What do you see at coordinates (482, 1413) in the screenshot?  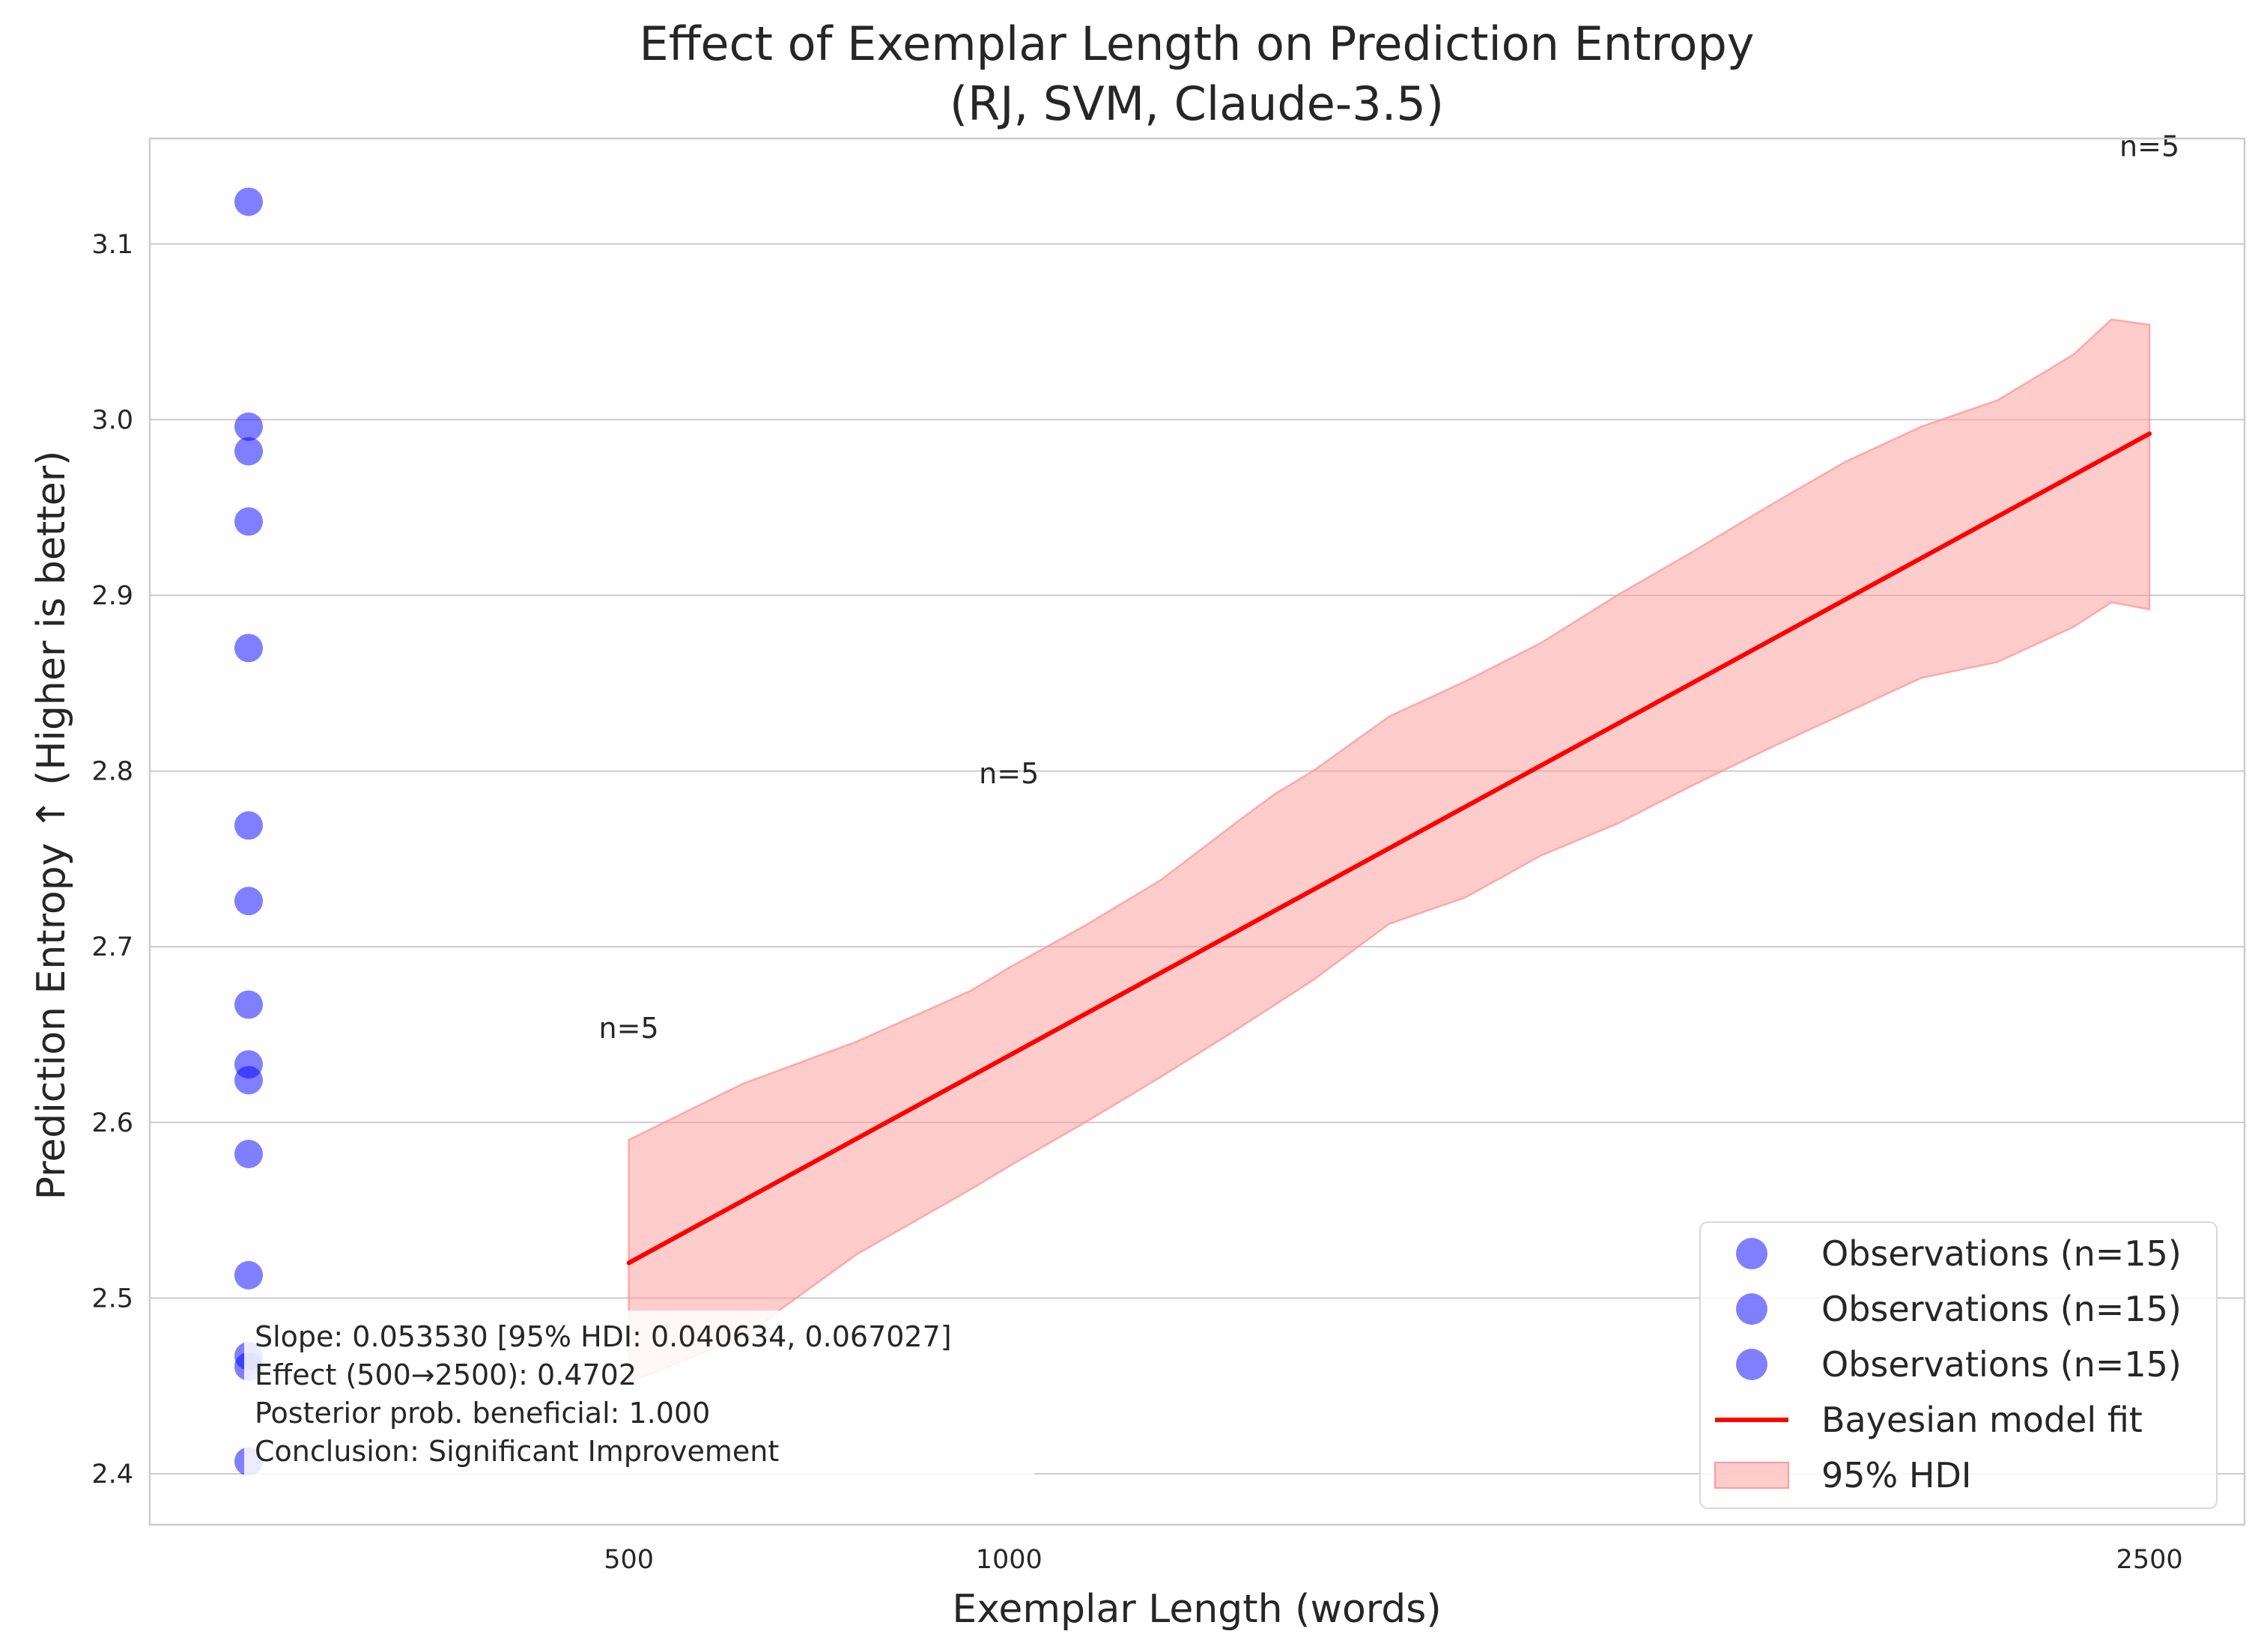 I see `stats-line: Posterior prob. beneficial: 1.000` at bounding box center [482, 1413].